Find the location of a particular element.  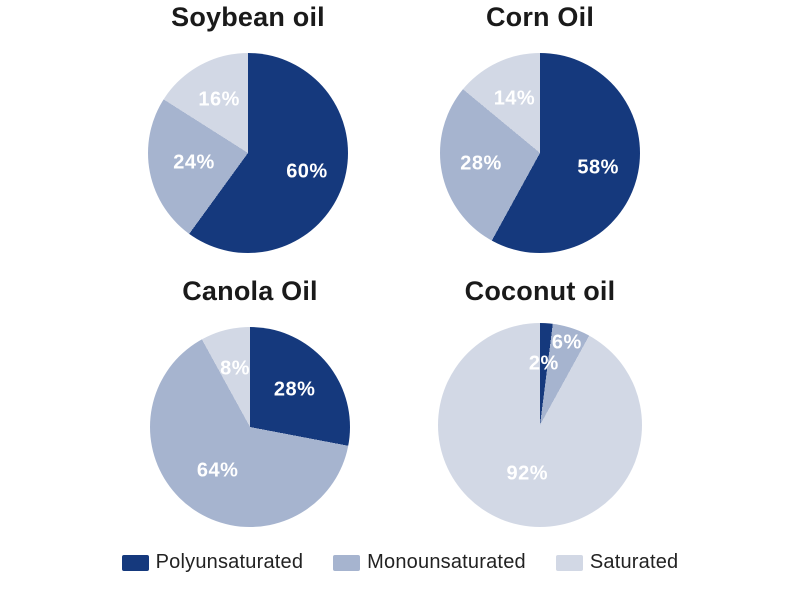

pie-slice-label: 58% is located at coordinates (598, 167).